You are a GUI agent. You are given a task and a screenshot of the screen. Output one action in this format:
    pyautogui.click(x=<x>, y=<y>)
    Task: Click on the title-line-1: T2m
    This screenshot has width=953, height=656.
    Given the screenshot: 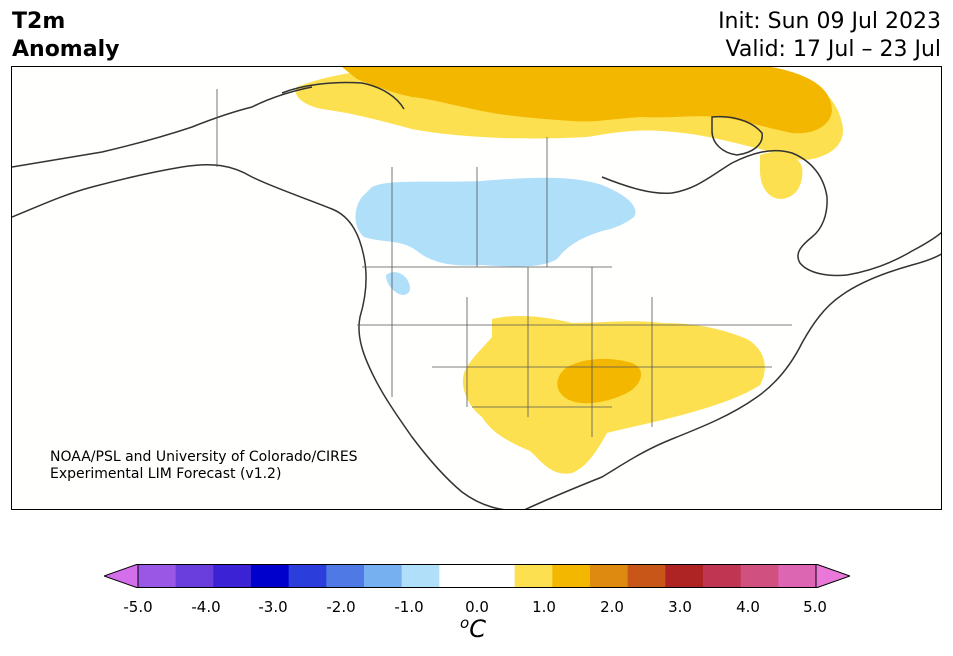 What is the action you would take?
    pyautogui.click(x=39, y=21)
    